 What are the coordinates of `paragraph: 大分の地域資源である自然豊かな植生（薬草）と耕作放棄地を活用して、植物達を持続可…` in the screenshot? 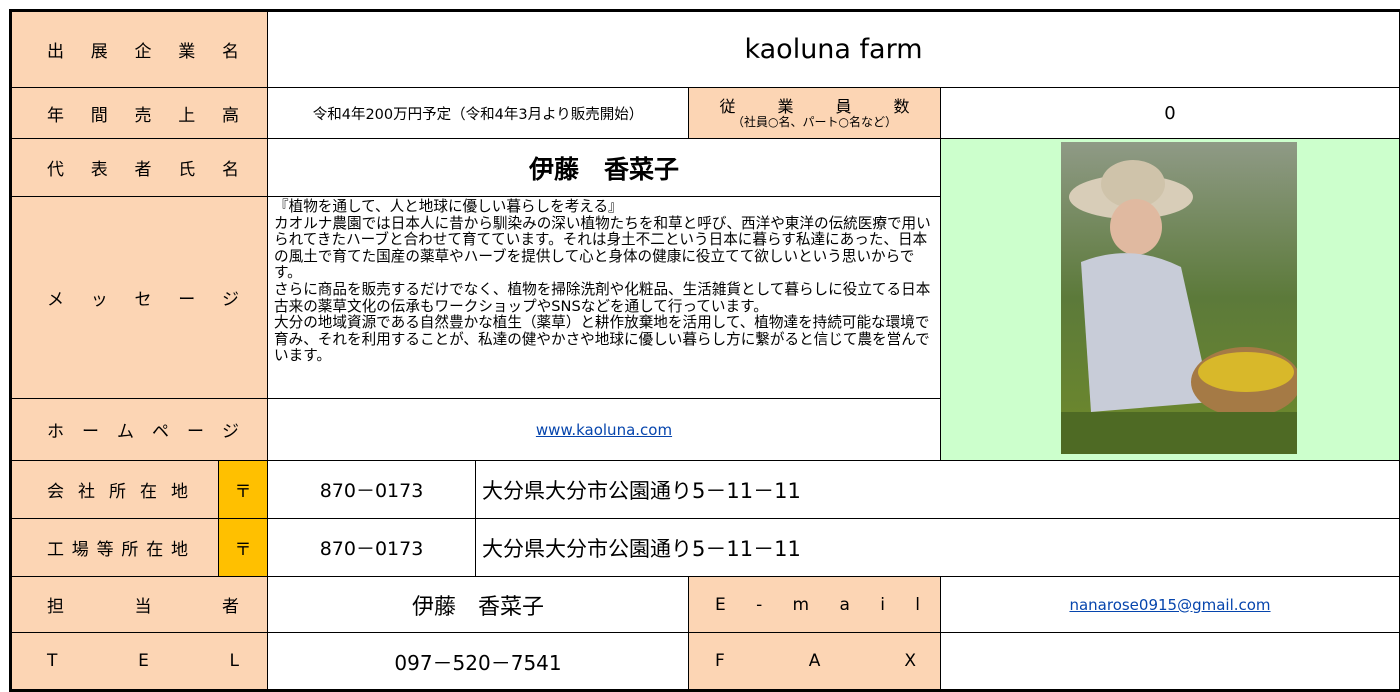 It's located at (602, 339).